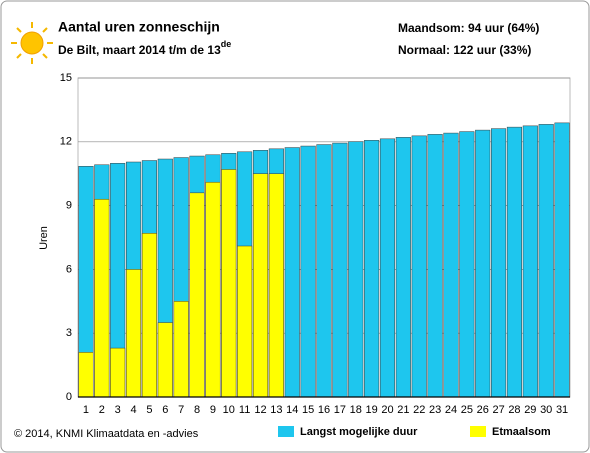 The image size is (590, 453). I want to click on x-tick-label: 19, so click(371, 410).